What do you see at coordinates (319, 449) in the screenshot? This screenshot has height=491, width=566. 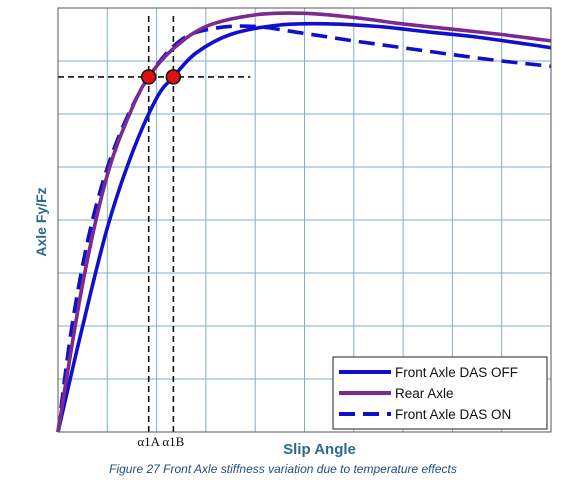 I see `x-axis-label: Slip Angle` at bounding box center [319, 449].